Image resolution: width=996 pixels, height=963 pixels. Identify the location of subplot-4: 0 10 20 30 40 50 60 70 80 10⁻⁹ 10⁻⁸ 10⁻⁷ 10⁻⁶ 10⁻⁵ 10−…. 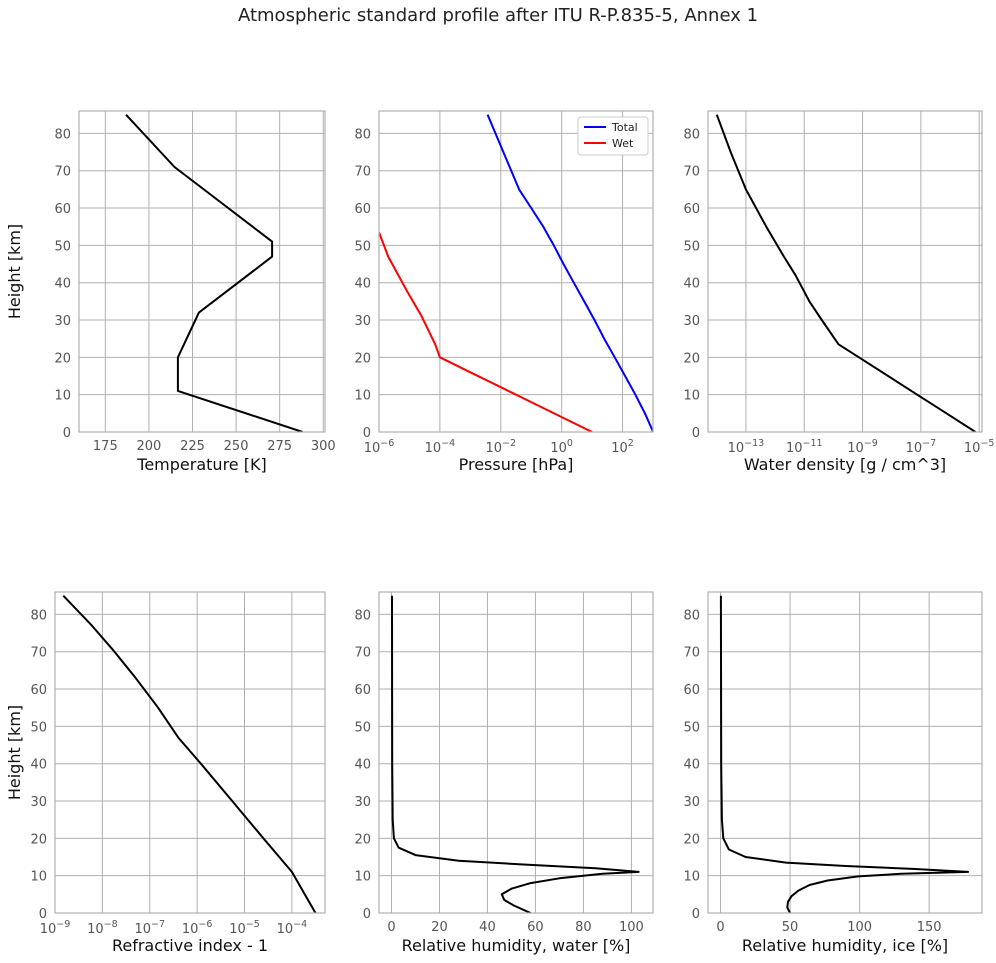
(165, 773).